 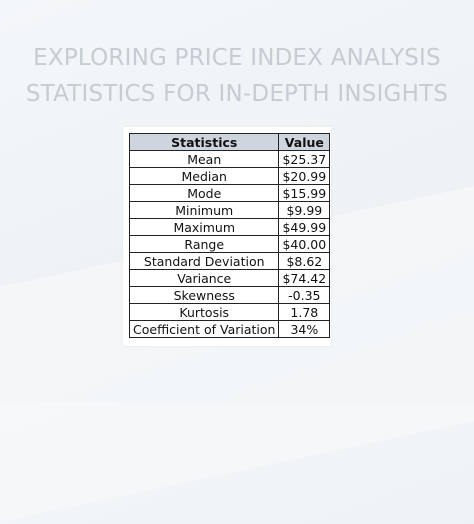 What do you see at coordinates (237, 94) in the screenshot?
I see `title-line-2: STATISTICS FOR IN-DEPTH INSIGHTS` at bounding box center [237, 94].